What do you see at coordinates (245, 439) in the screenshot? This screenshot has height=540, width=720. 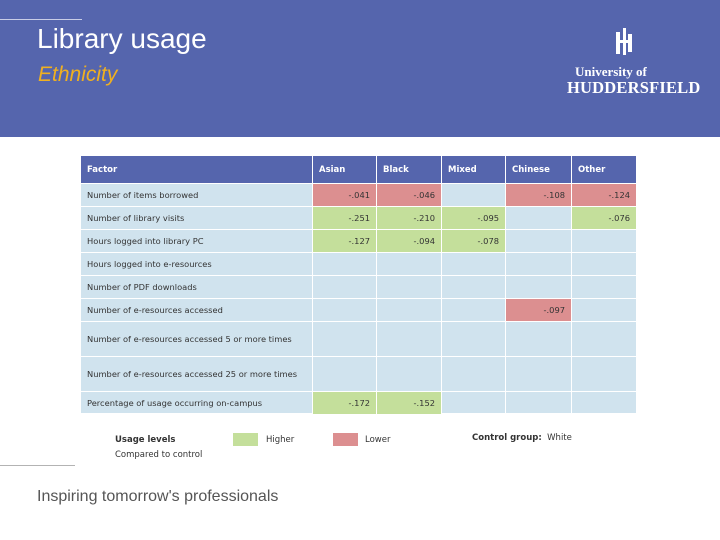 I see `higher-swatch` at bounding box center [245, 439].